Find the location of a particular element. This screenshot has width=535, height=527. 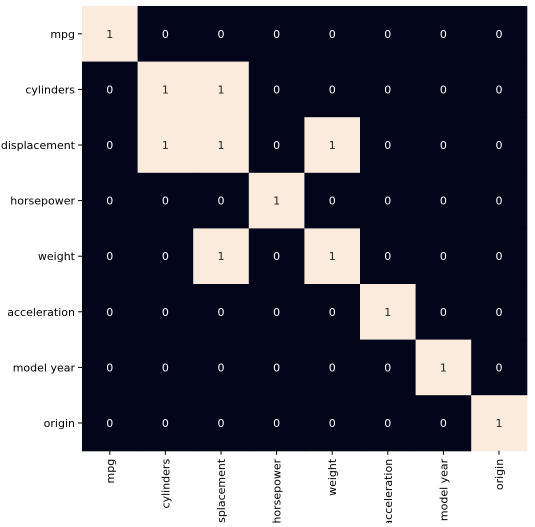

cell-label-1-1: 1 is located at coordinates (165, 89).